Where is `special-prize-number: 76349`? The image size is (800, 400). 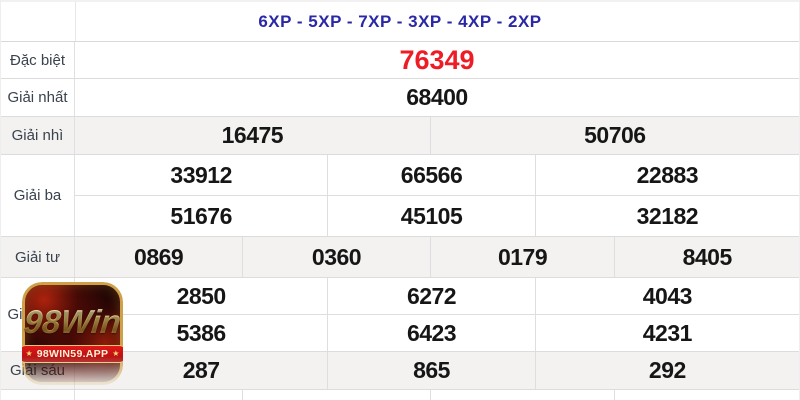 special-prize-number: 76349 is located at coordinates (437, 59).